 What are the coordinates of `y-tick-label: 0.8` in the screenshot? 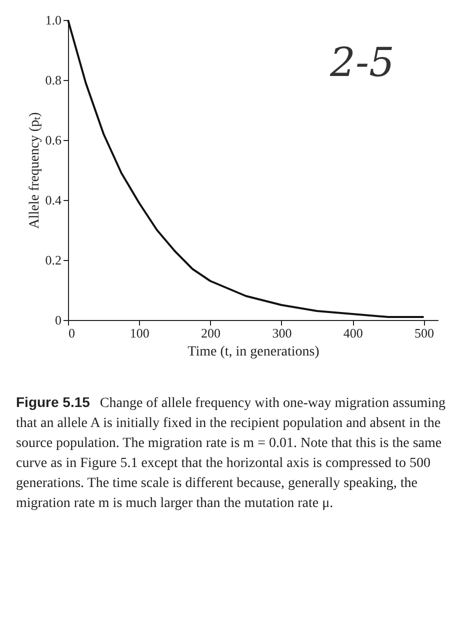 It's located at (53, 80).